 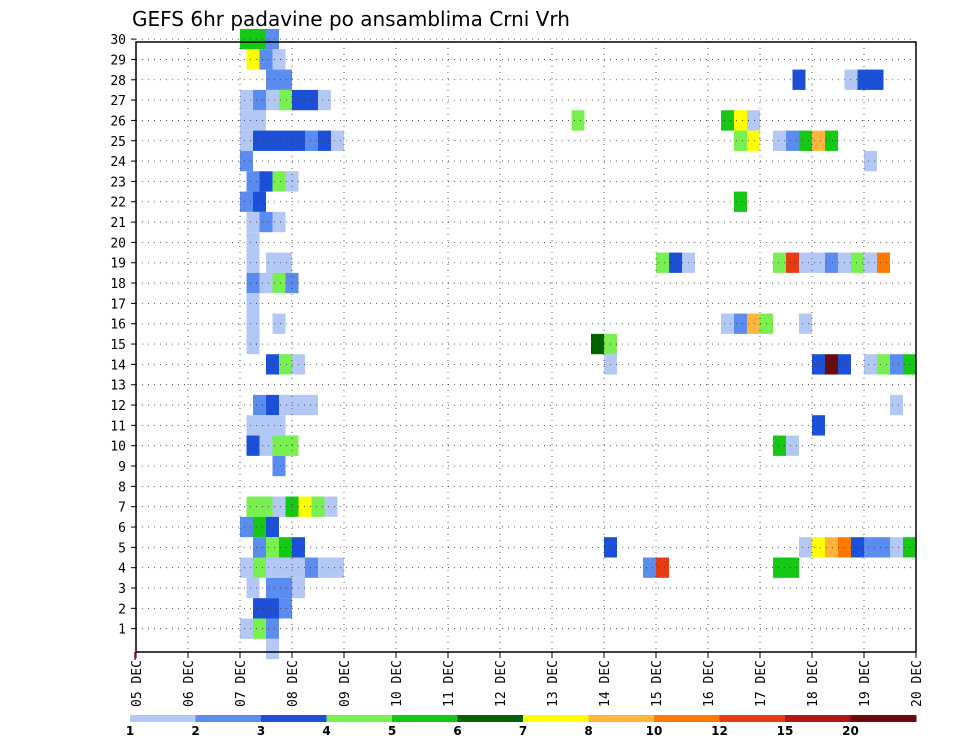 I want to click on y-tick-label: 13, so click(x=118, y=386).